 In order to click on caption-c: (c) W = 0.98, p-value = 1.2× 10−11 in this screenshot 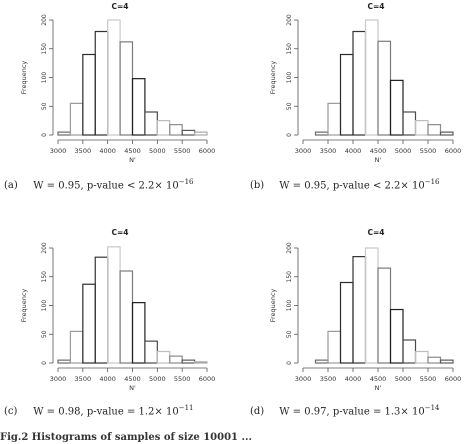, I will do `click(98, 410)`.